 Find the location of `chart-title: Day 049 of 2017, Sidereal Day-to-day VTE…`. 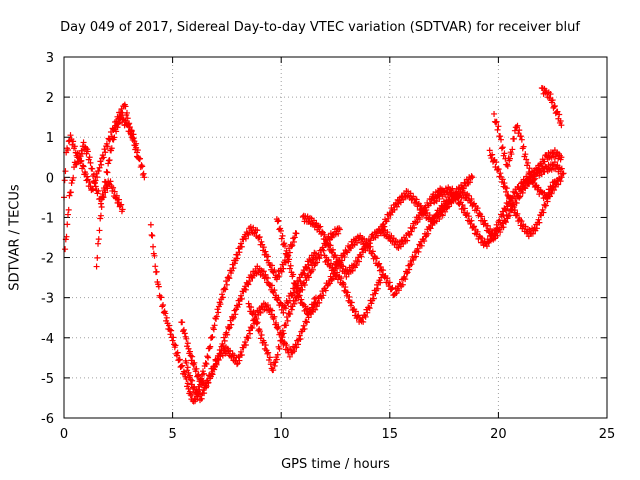

chart-title: Day 049 of 2017, Sidereal Day-to-day VTE… is located at coordinates (320, 27).